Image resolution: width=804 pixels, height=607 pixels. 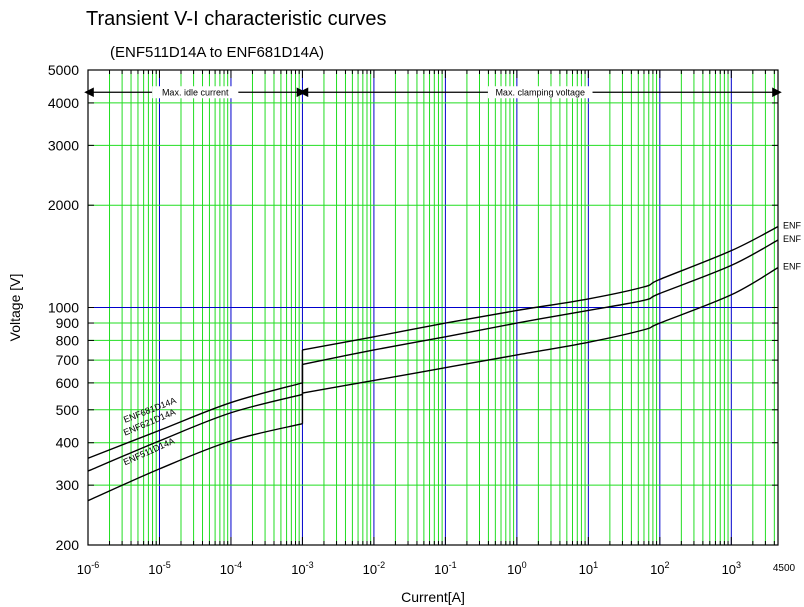 What do you see at coordinates (433, 597) in the screenshot?
I see `x-axis-label: Current[A]` at bounding box center [433, 597].